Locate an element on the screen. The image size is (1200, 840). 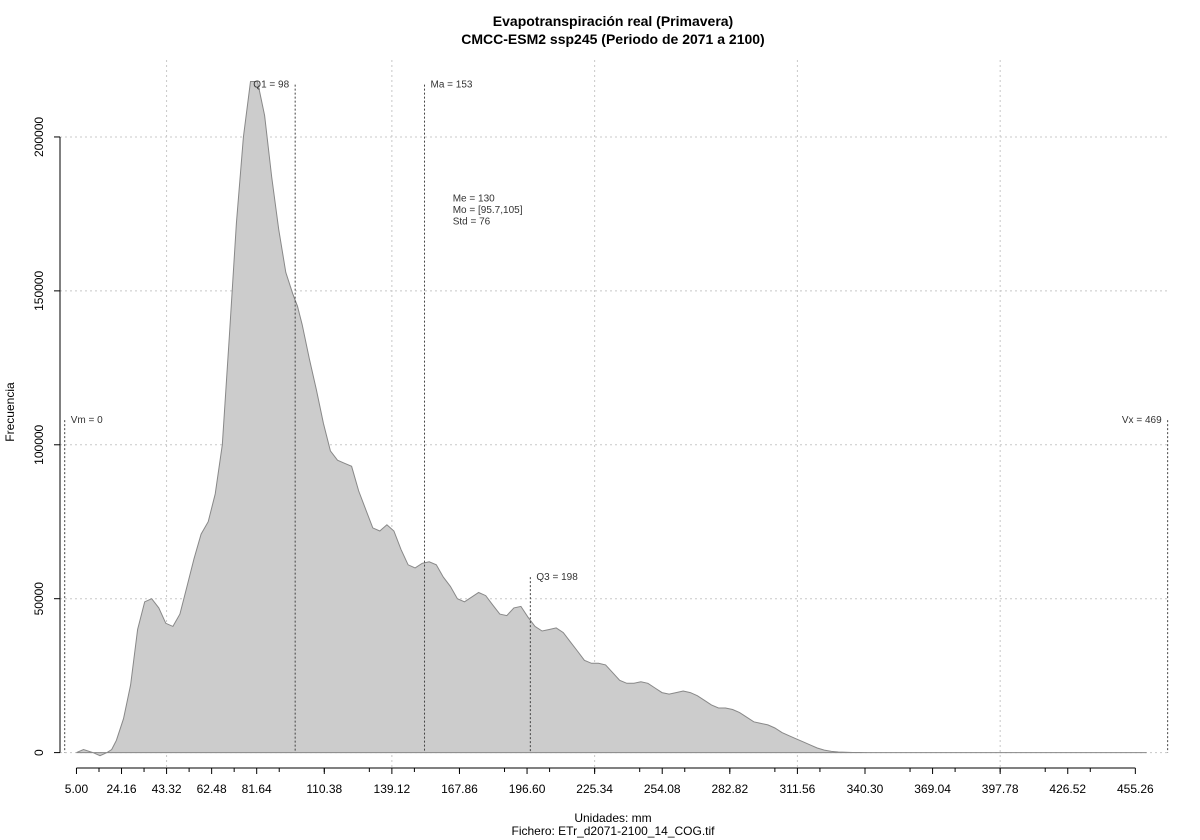
x-tick-label-17: 455.26 is located at coordinates (1135, 789).